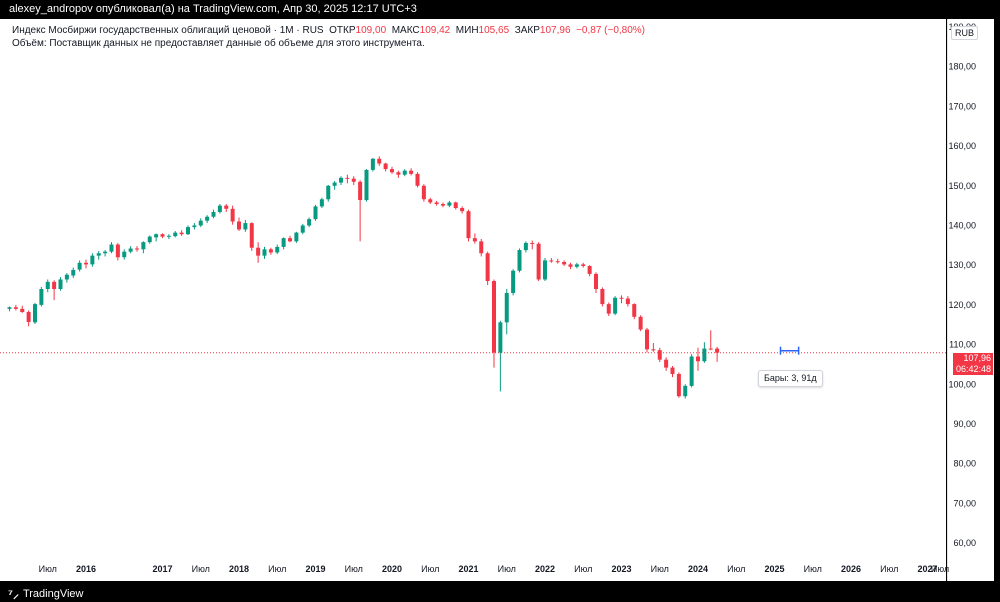  I want to click on x-tick-label: 2018, so click(239, 569).